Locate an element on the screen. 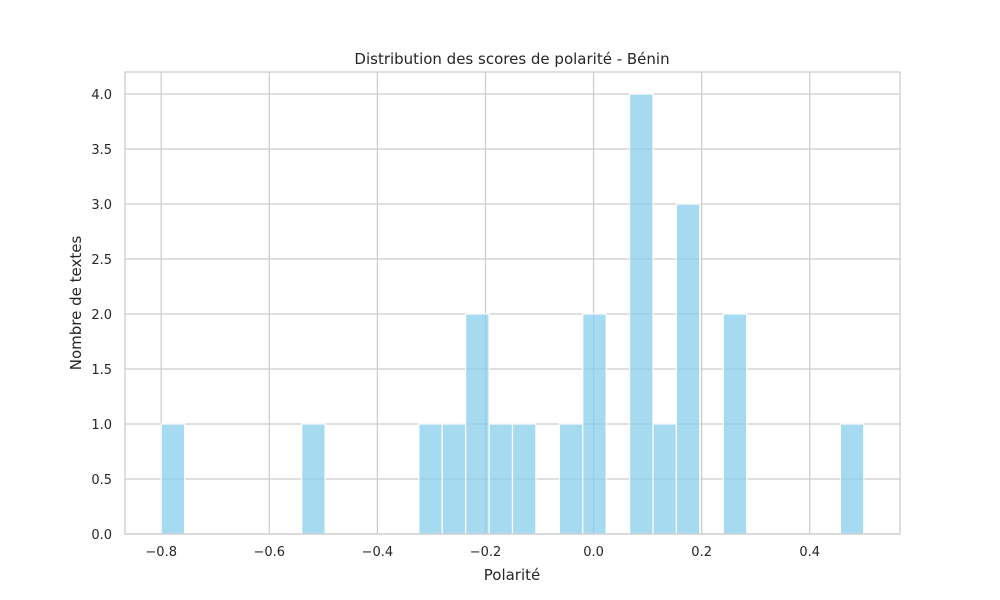 The height and width of the screenshot is (600, 1000). x-tick-label: 0.2 is located at coordinates (701, 552).